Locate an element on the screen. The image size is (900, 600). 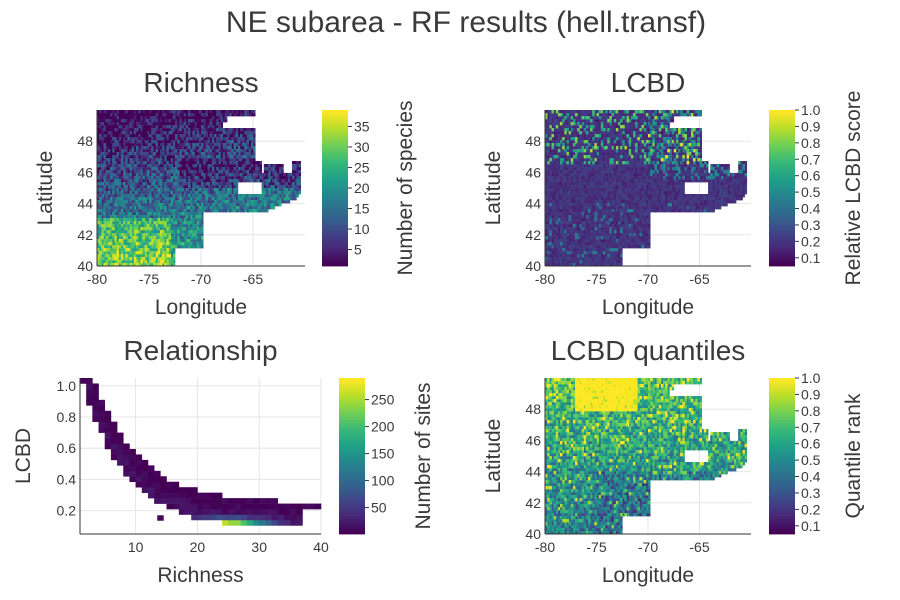
y-tick-label: 42 is located at coordinates (85, 235).